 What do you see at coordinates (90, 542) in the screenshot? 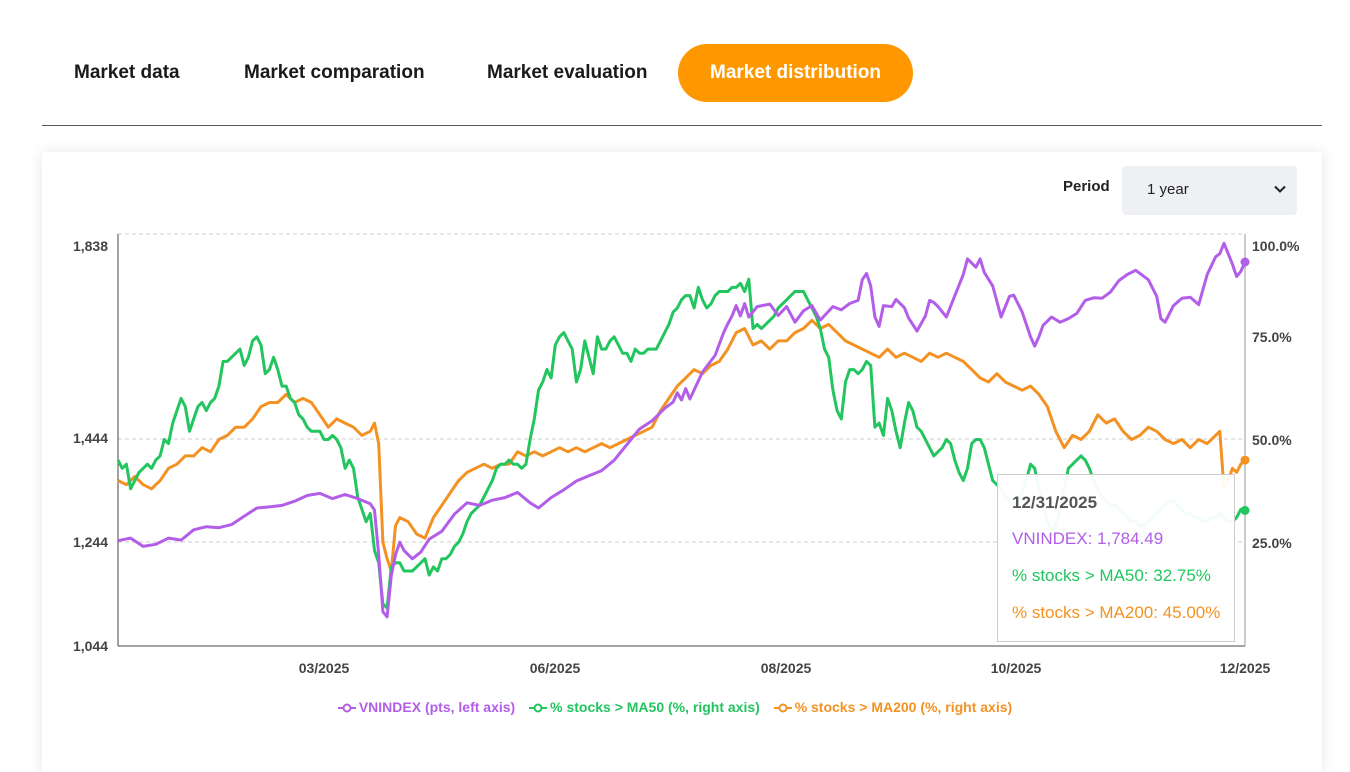
I see `left-tick-label: 1,244` at bounding box center [90, 542].